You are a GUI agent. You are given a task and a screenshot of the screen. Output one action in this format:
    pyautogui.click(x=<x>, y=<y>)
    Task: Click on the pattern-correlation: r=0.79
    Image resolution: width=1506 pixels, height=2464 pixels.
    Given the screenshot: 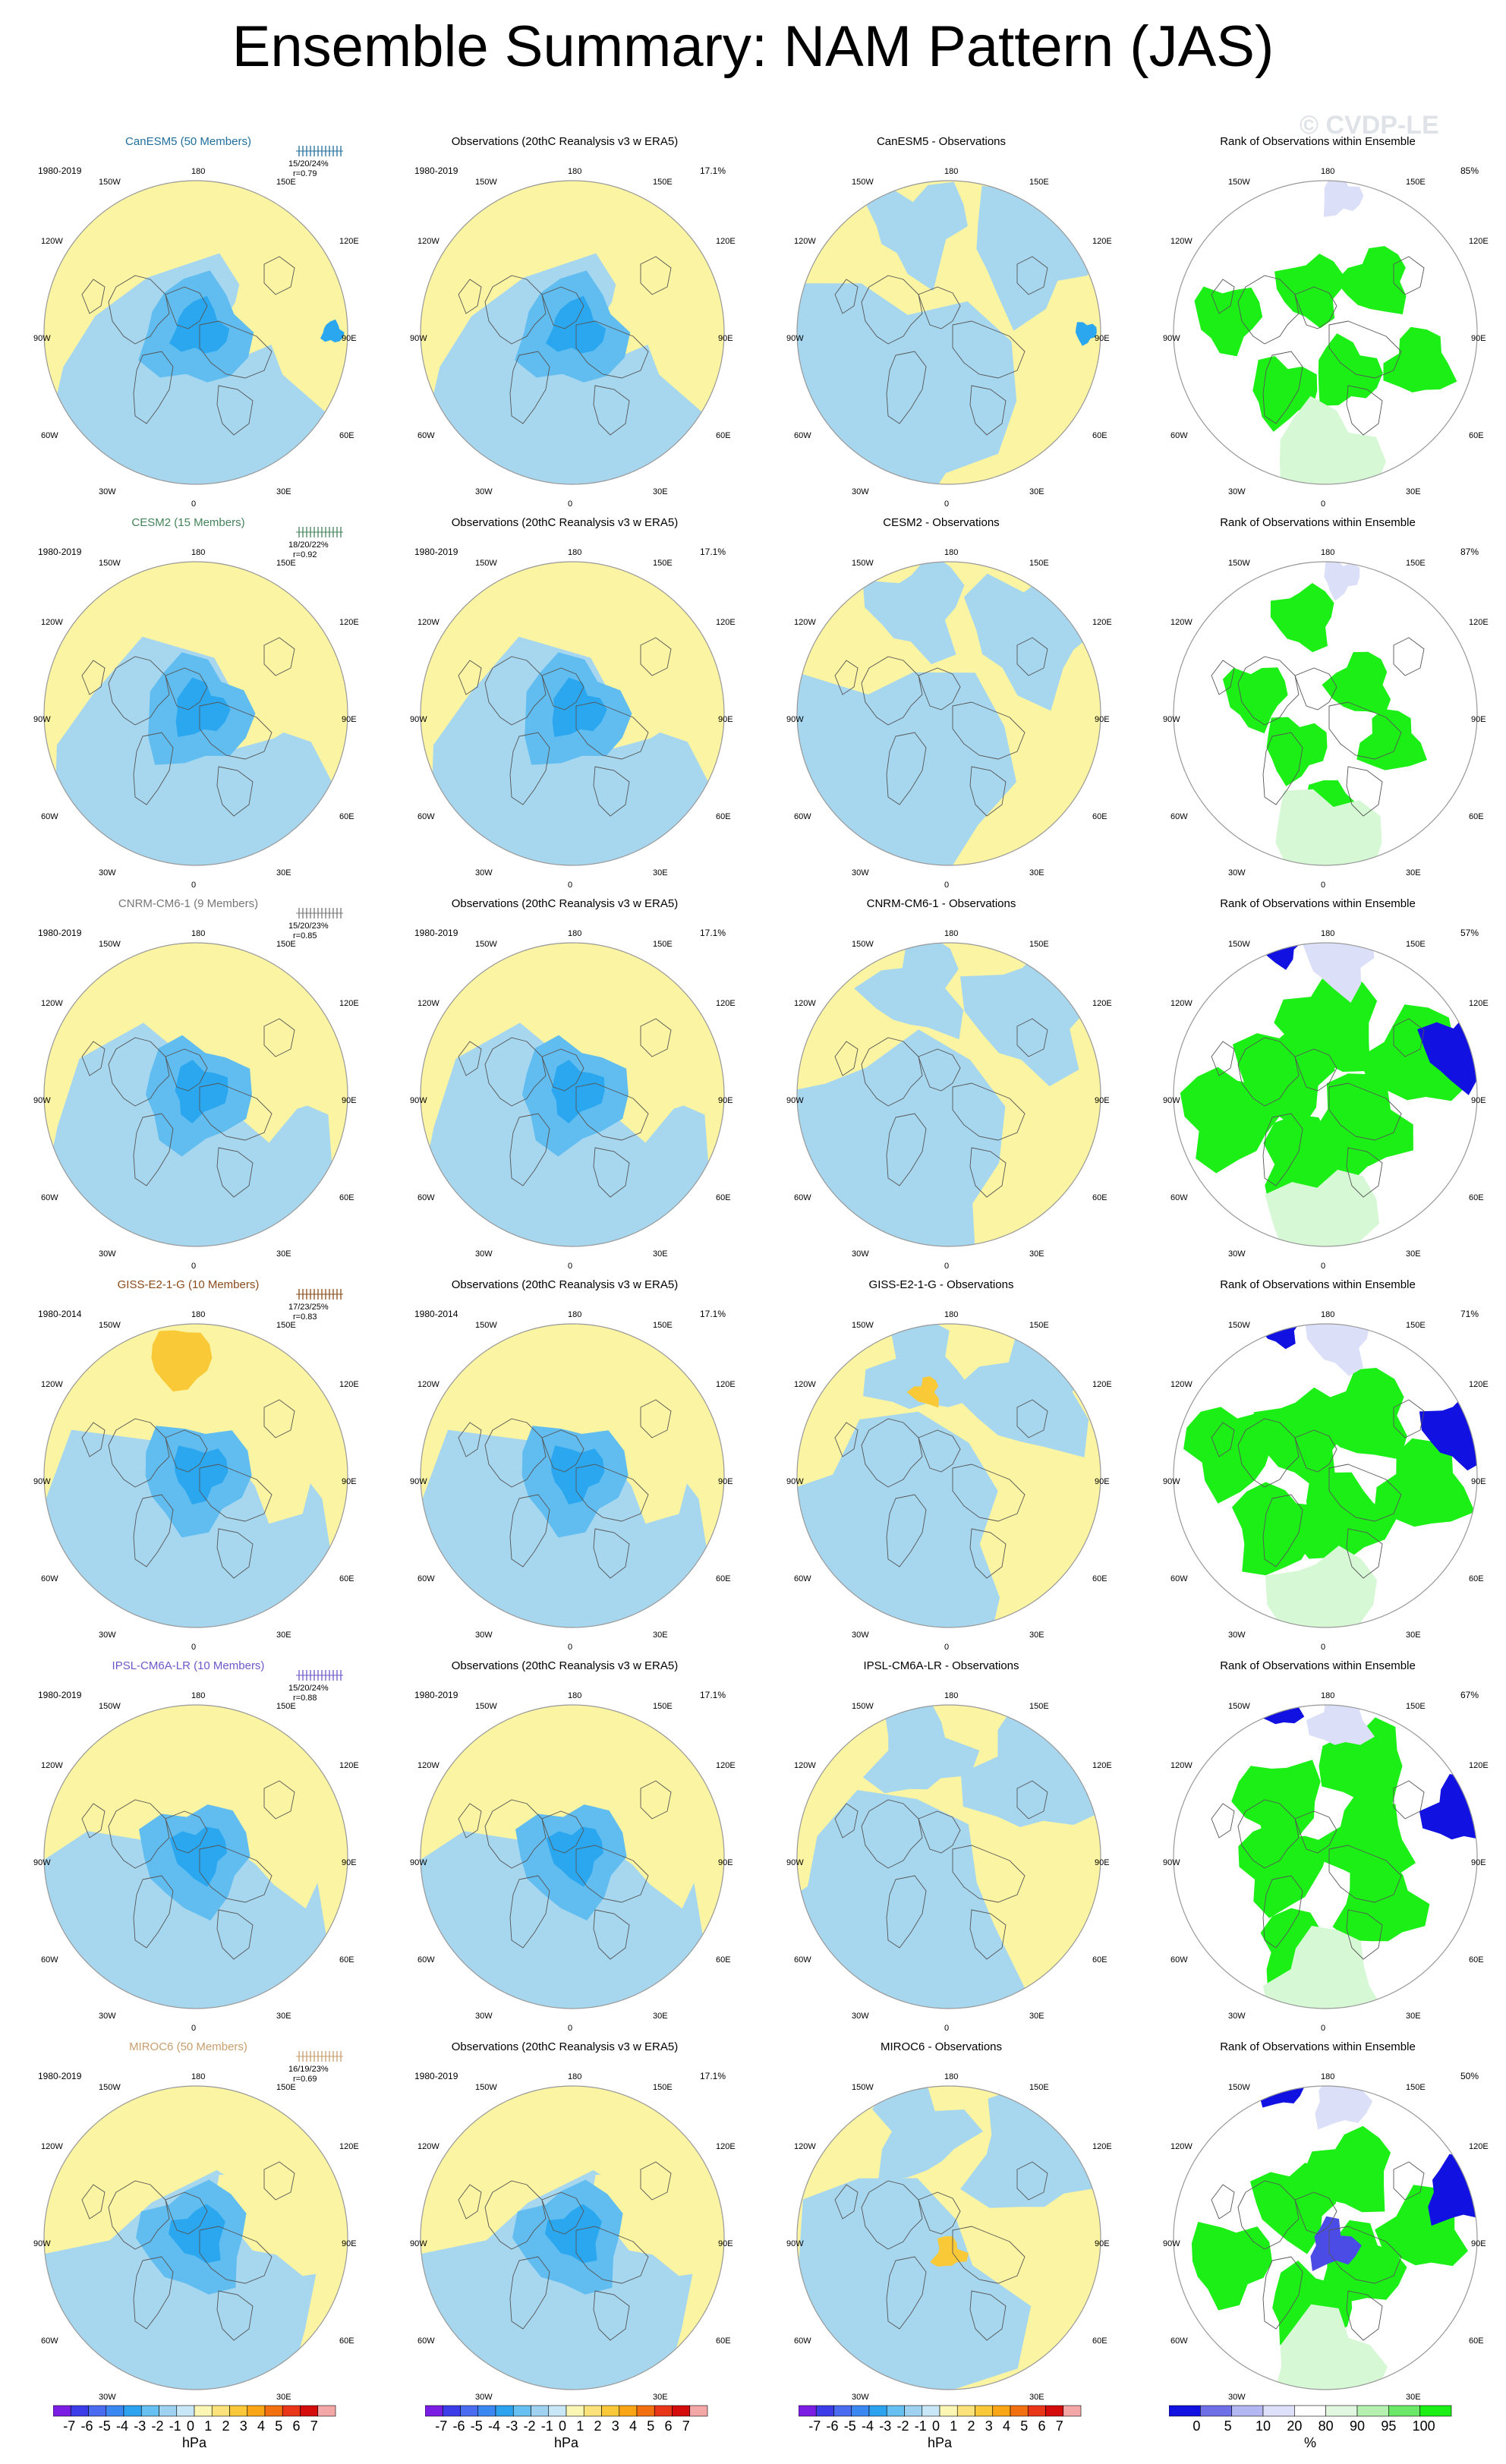 What is the action you would take?
    pyautogui.click(x=305, y=173)
    